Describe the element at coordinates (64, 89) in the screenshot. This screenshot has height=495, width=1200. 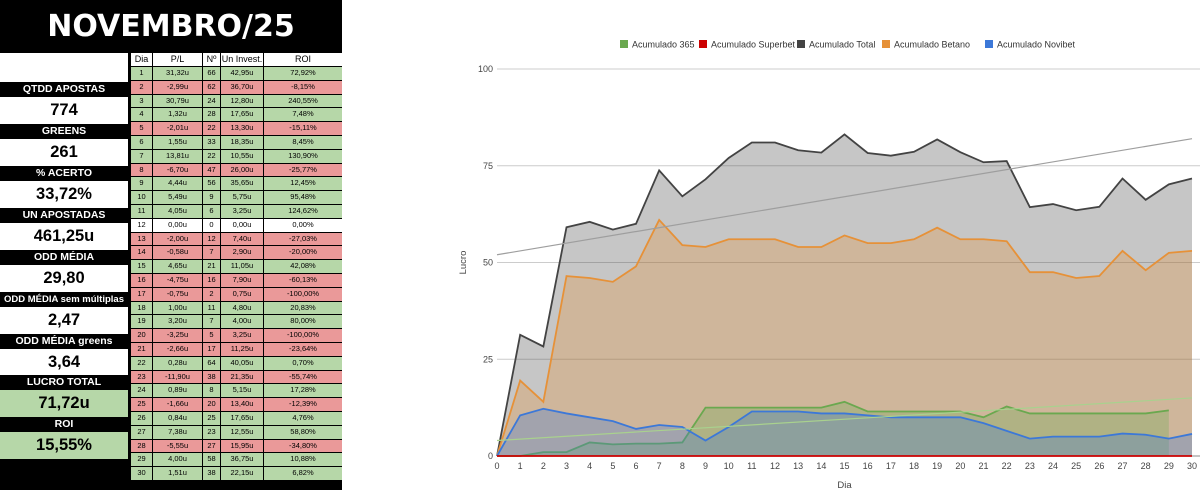
I see `stat-label: QTDD APOSTAS` at that location.